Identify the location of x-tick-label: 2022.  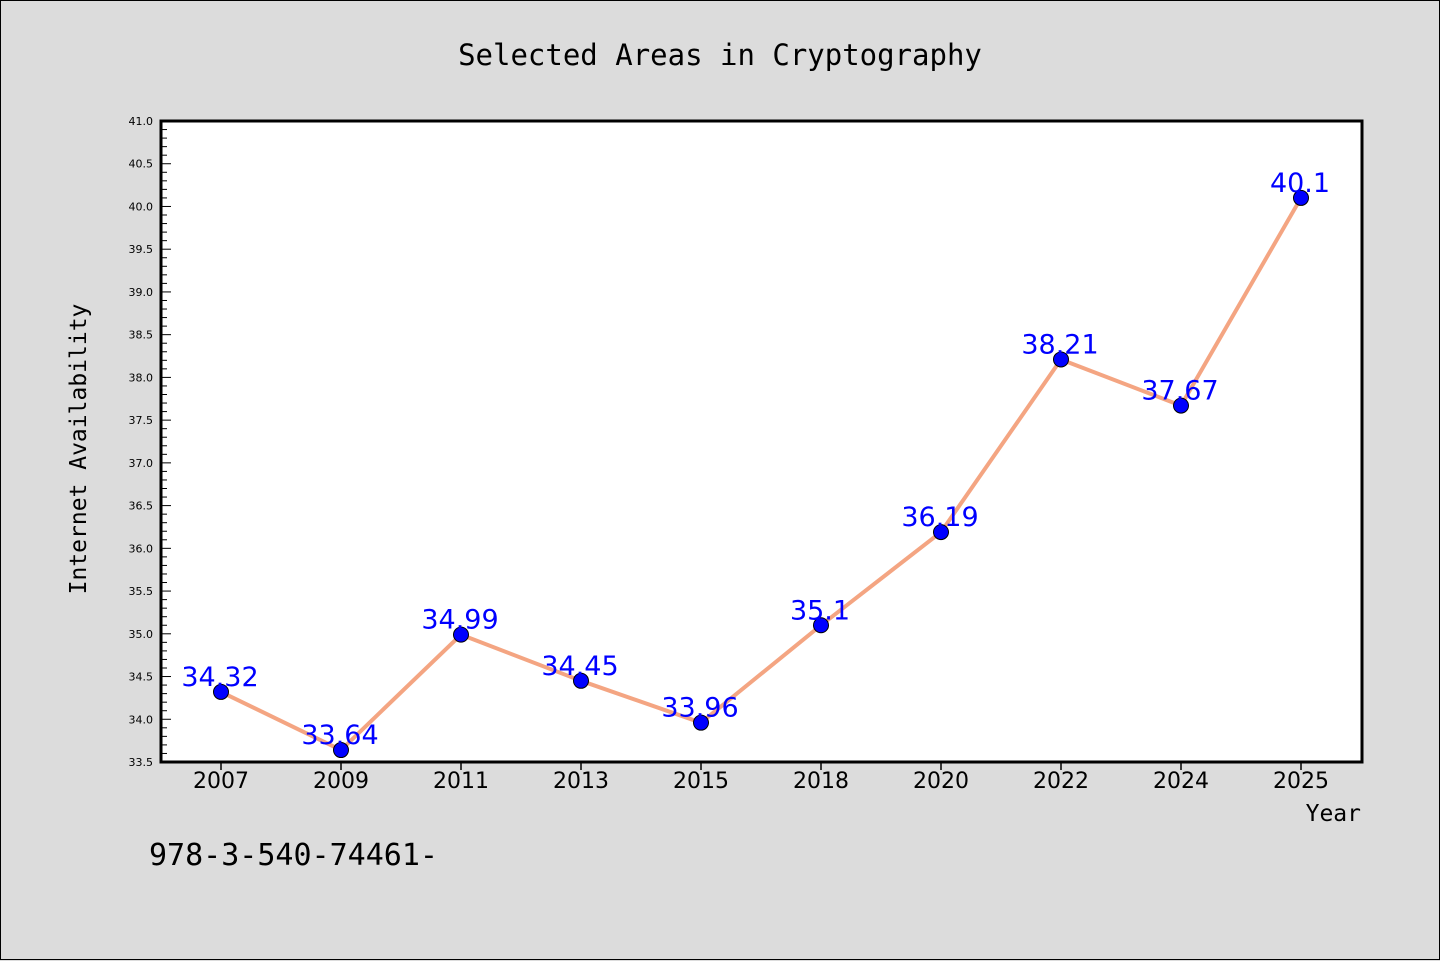
(1061, 781).